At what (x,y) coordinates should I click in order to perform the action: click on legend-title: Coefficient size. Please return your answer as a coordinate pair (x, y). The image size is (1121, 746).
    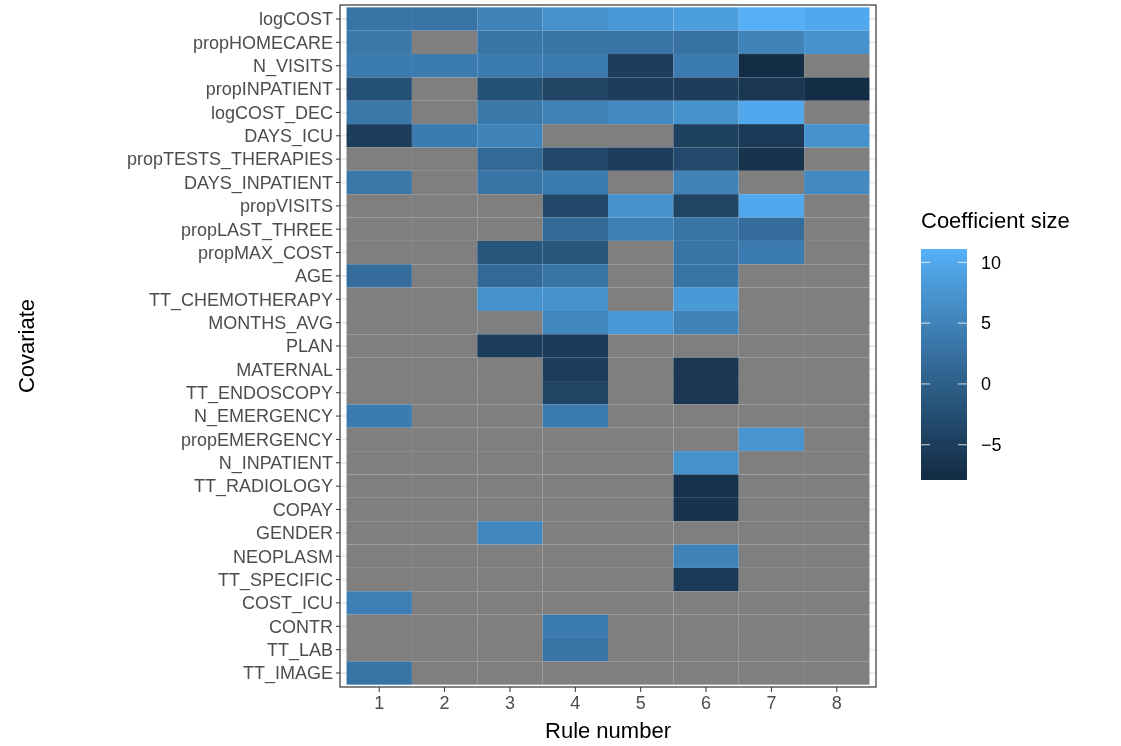
    Looking at the image, I should click on (995, 220).